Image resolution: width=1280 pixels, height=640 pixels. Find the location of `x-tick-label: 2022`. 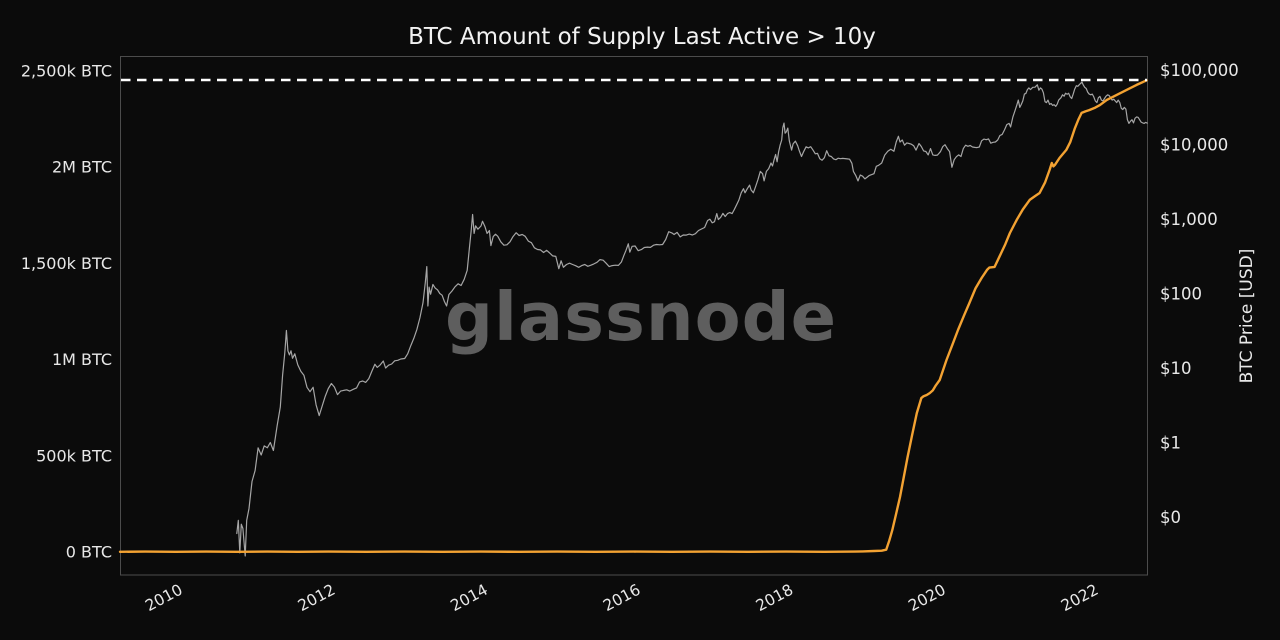

x-tick-label: 2022 is located at coordinates (1079, 598).